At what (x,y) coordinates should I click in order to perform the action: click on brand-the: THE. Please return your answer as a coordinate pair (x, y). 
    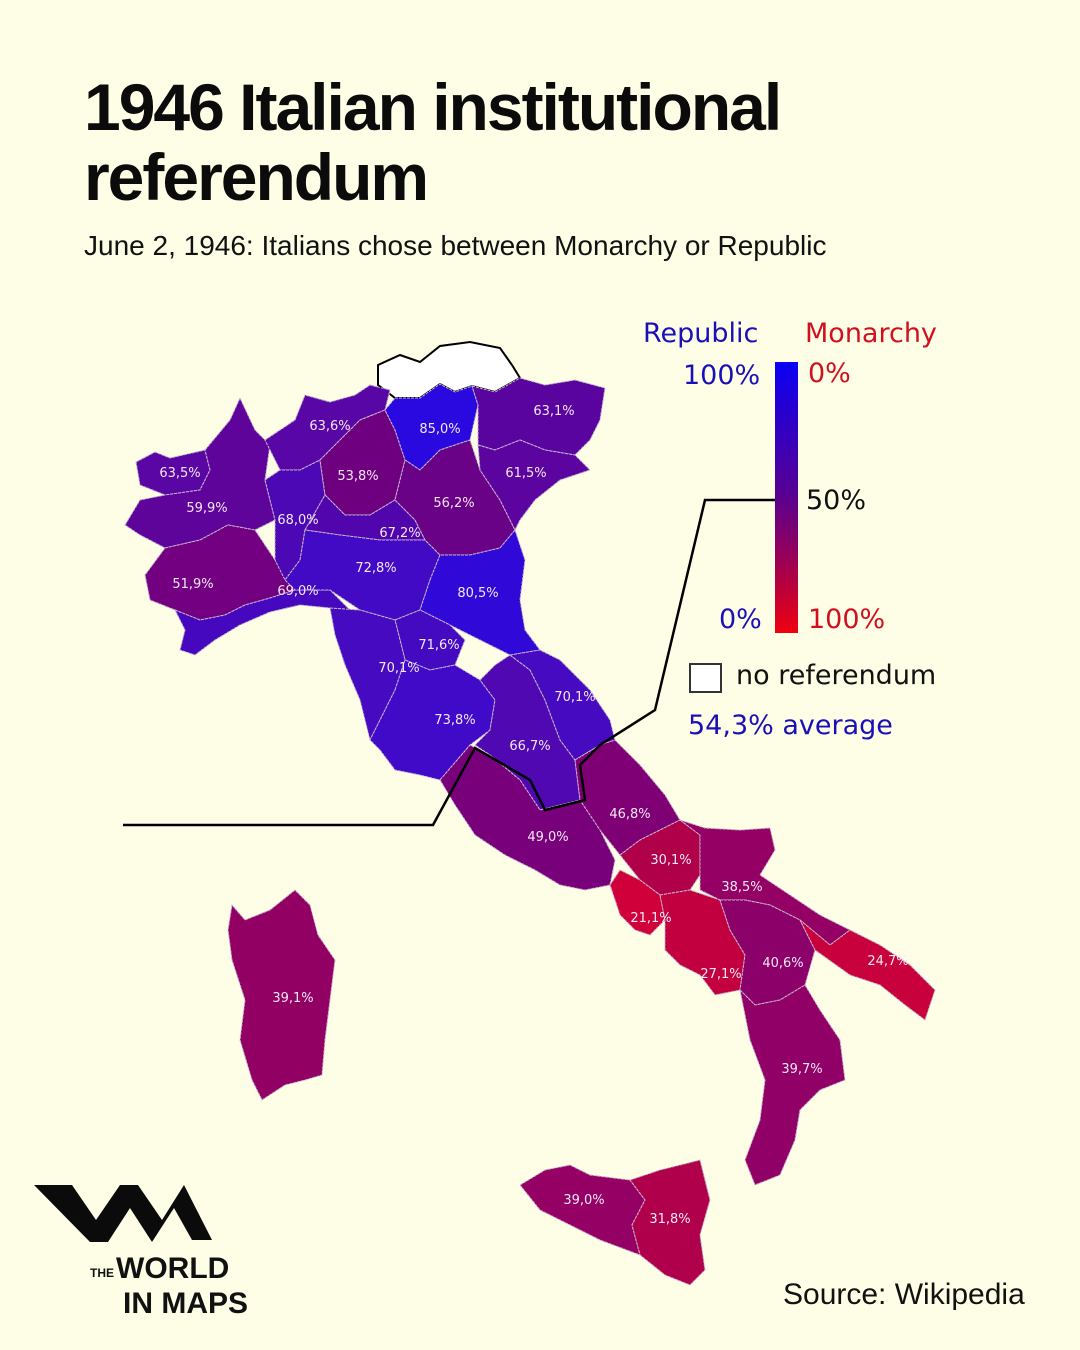
    Looking at the image, I should click on (102, 1273).